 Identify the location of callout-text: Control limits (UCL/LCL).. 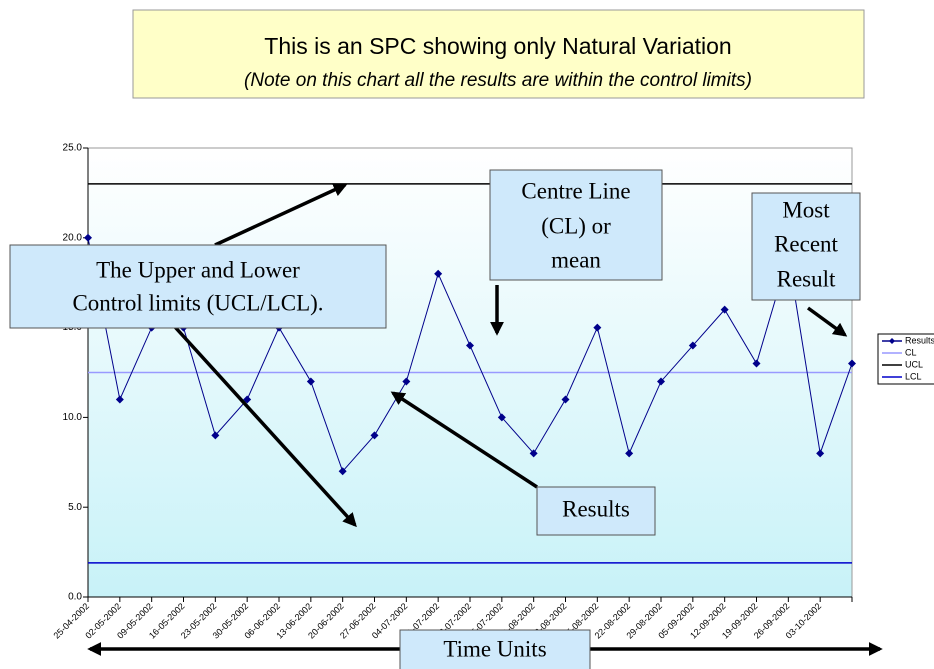
(197, 302).